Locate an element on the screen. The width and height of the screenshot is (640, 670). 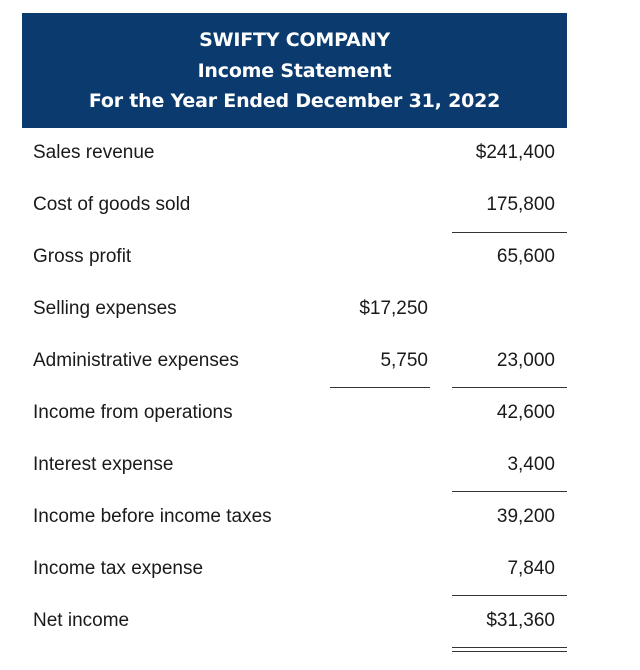
underline-admin-total is located at coordinates (509, 387).